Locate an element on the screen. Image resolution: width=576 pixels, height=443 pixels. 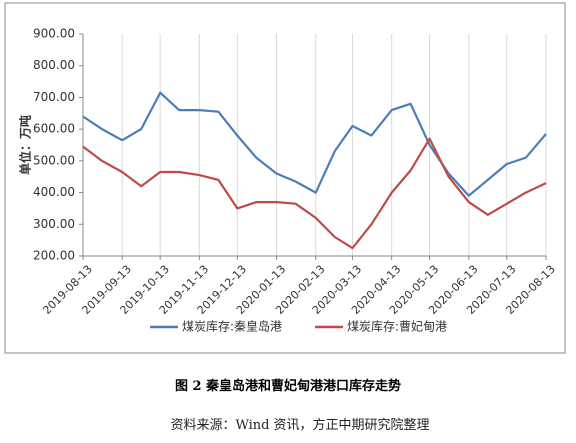
y-tick-label: 400.00 is located at coordinates (54, 192).